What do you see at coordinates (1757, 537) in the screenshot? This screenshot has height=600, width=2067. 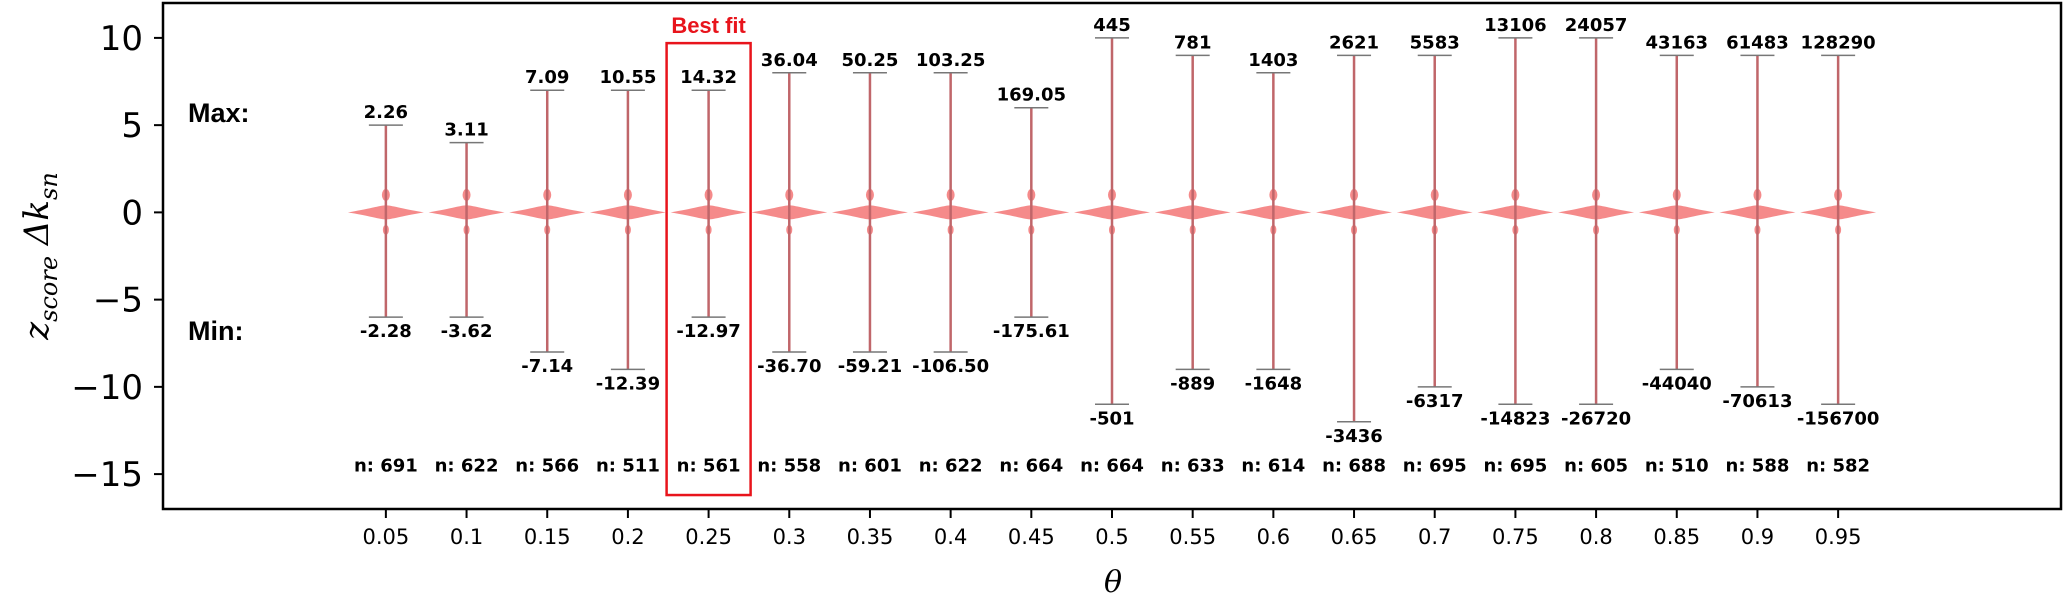 I see `x-tick-label: 0.9` at bounding box center [1757, 537].